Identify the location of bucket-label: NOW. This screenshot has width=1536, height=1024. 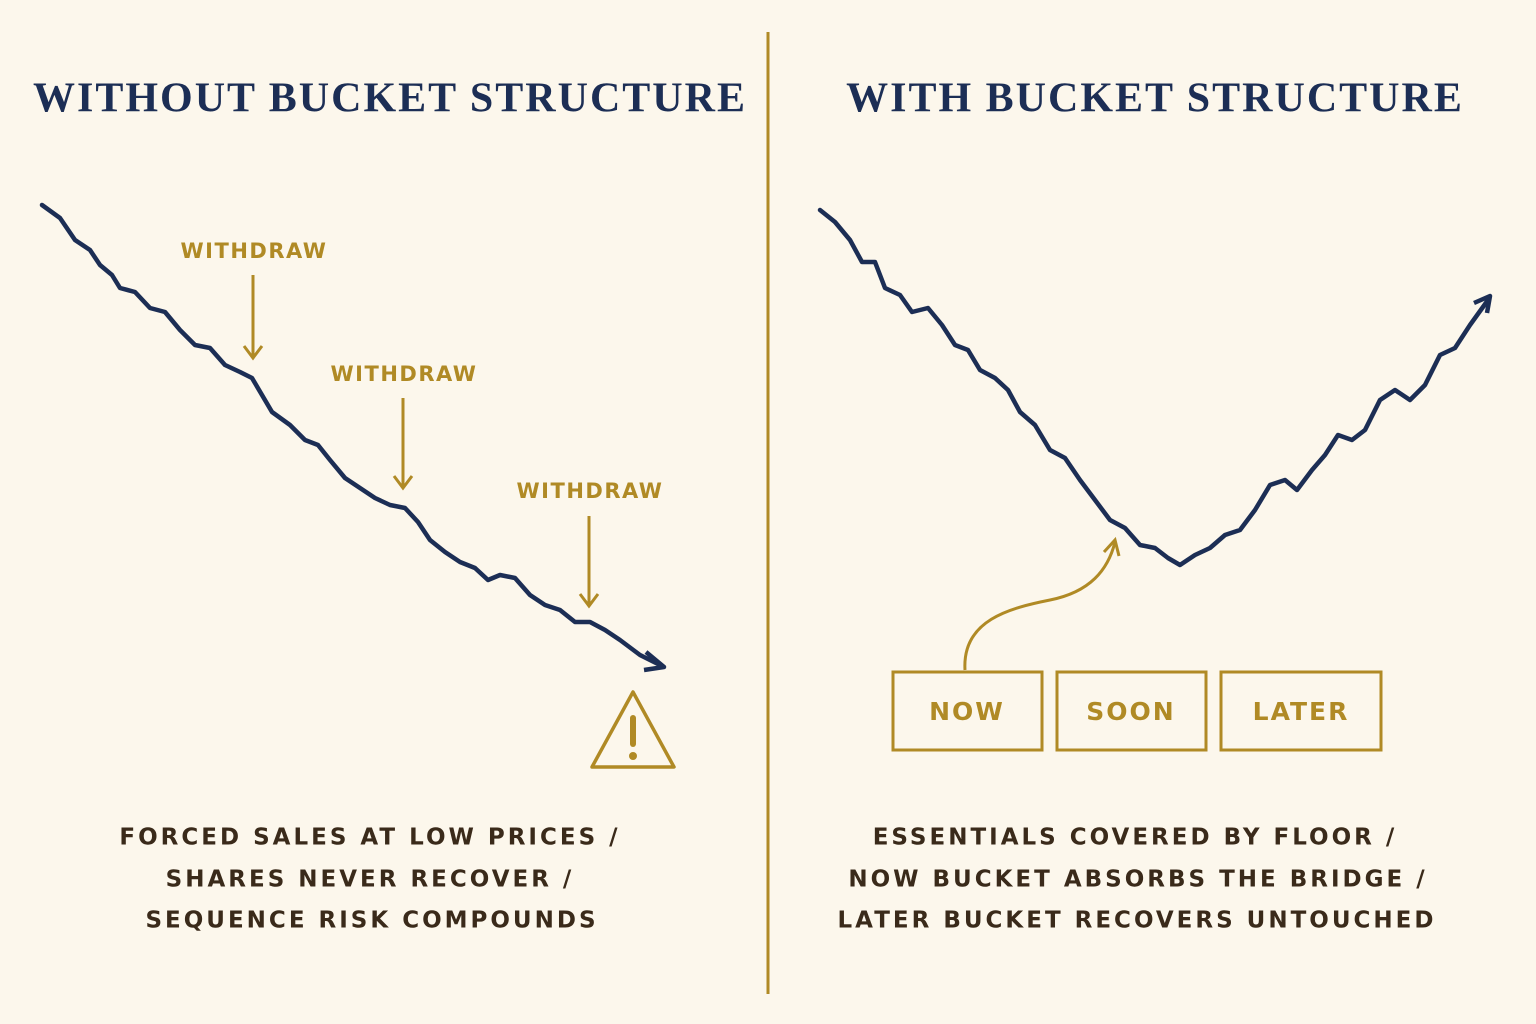
(967, 711).